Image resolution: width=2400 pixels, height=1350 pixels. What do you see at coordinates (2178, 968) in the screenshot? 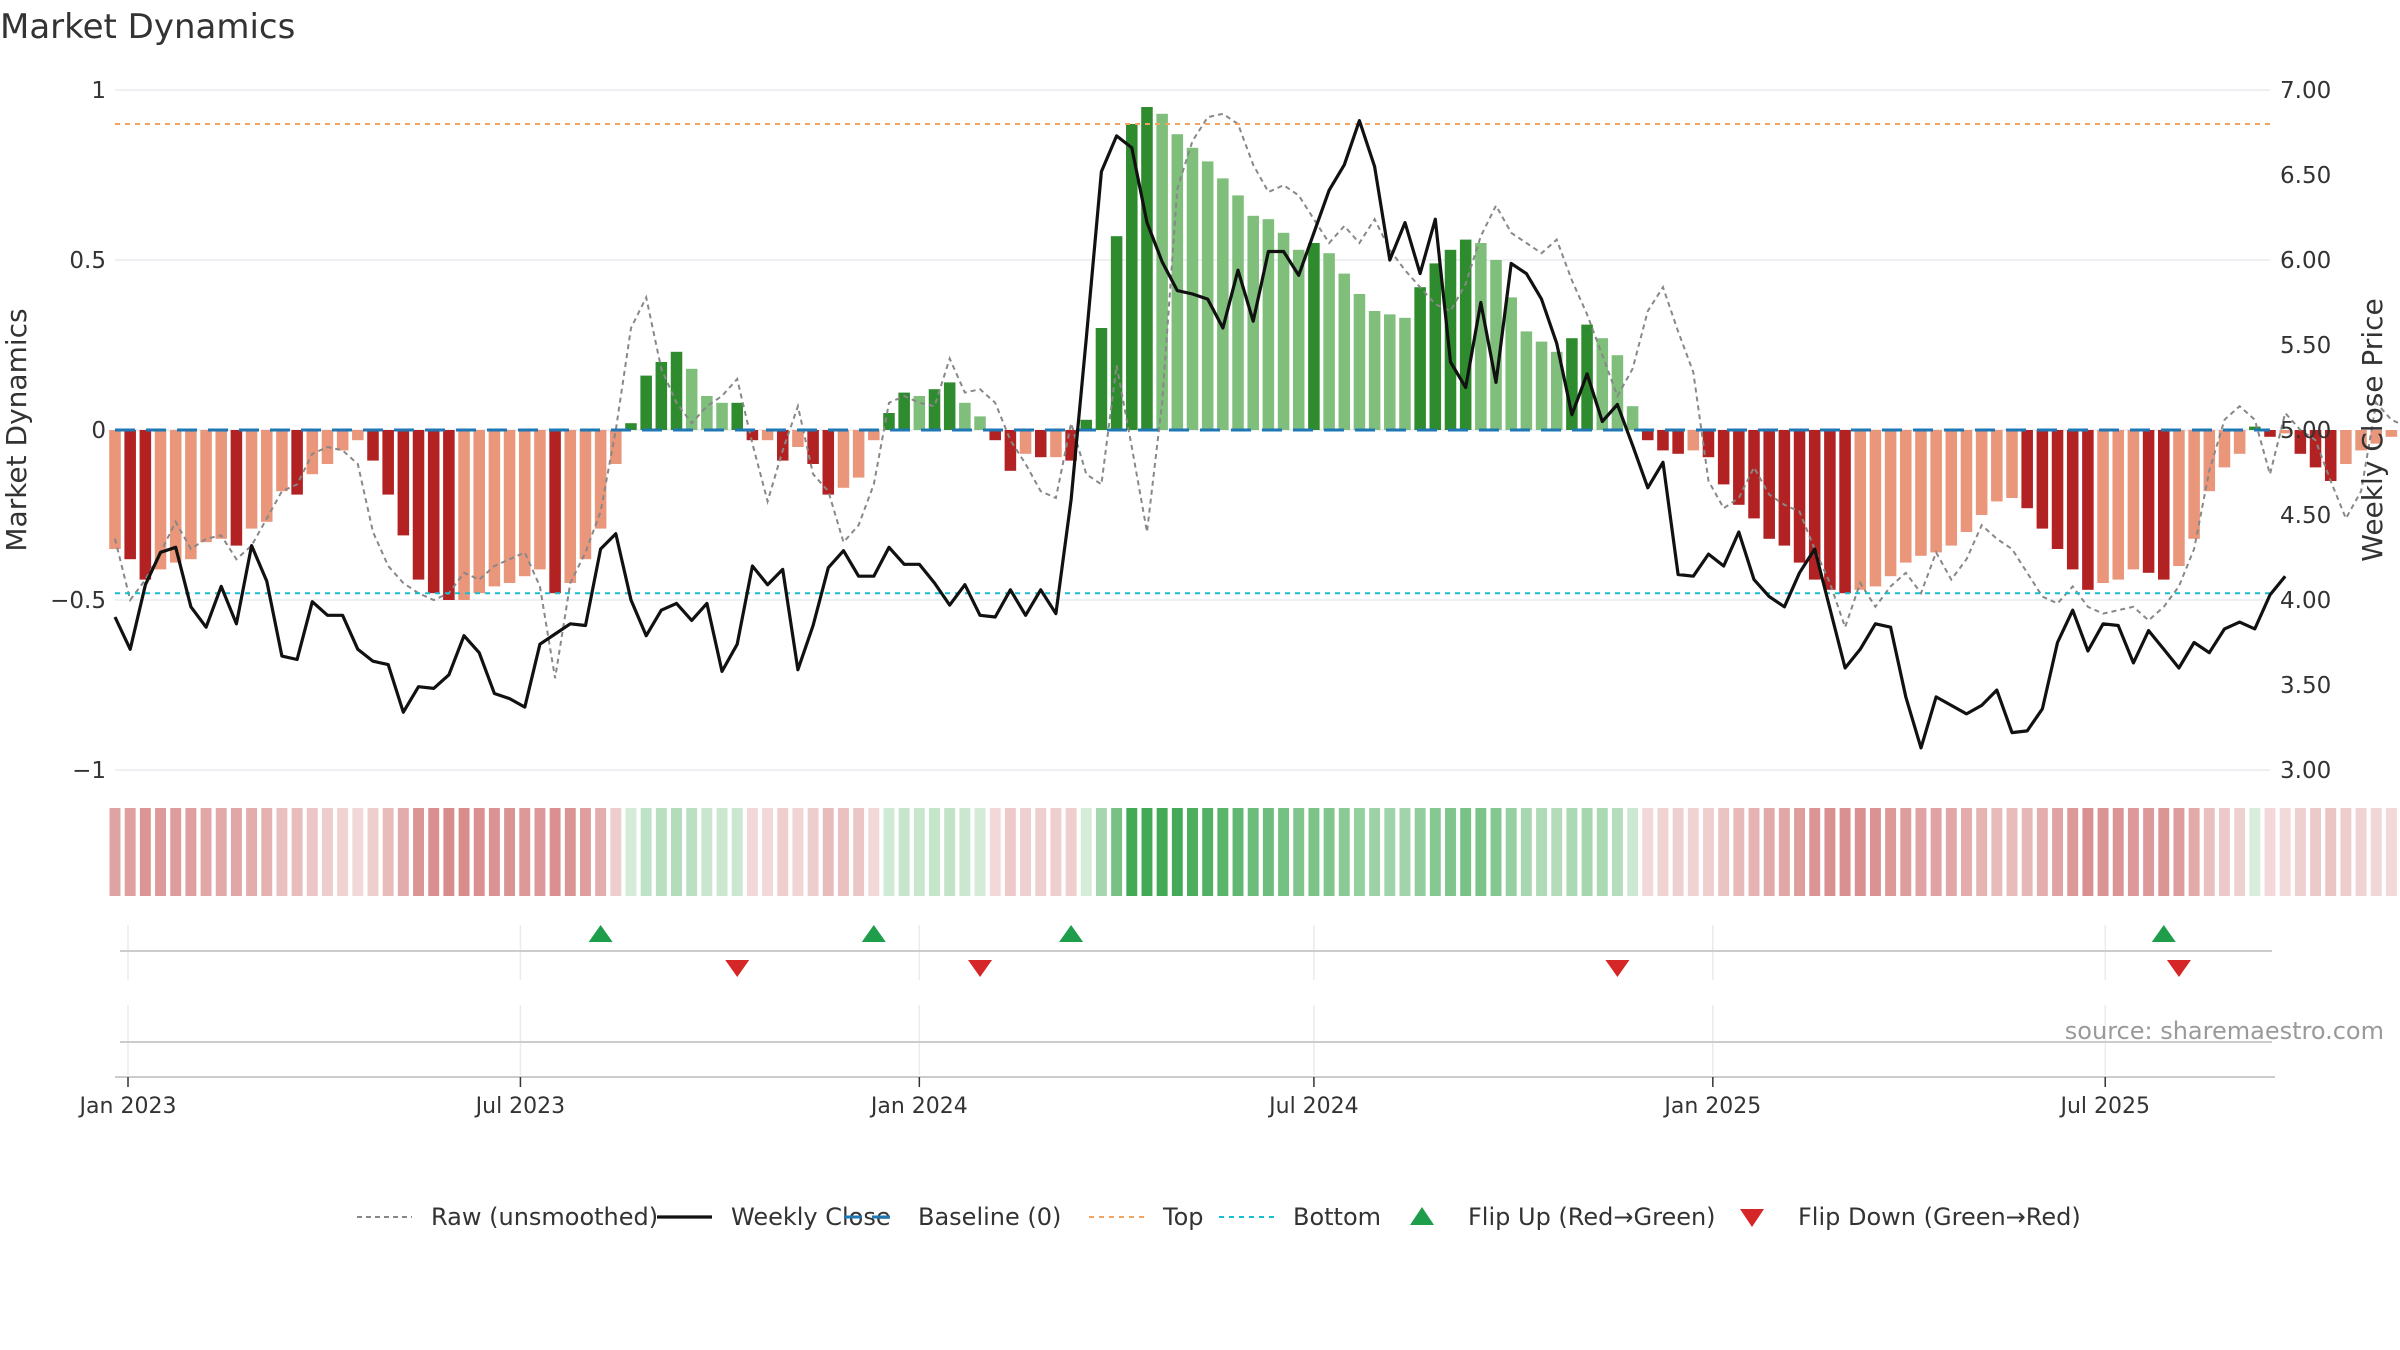
I see `flip-down-marker` at bounding box center [2178, 968].